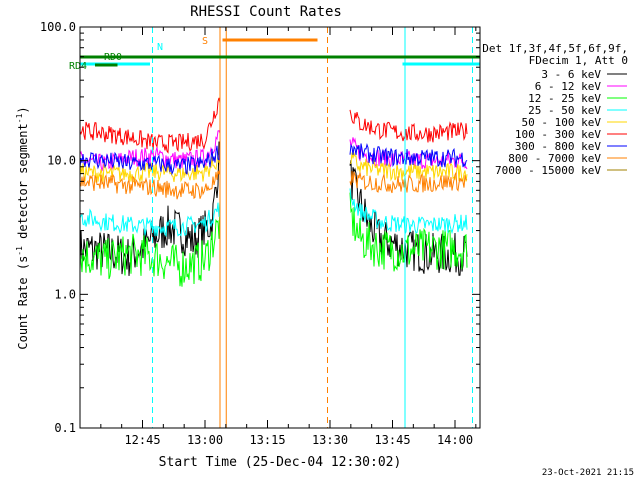 The image size is (640, 485). I want to click on legend-entry-label: 3 - 6 keV, so click(571, 74).